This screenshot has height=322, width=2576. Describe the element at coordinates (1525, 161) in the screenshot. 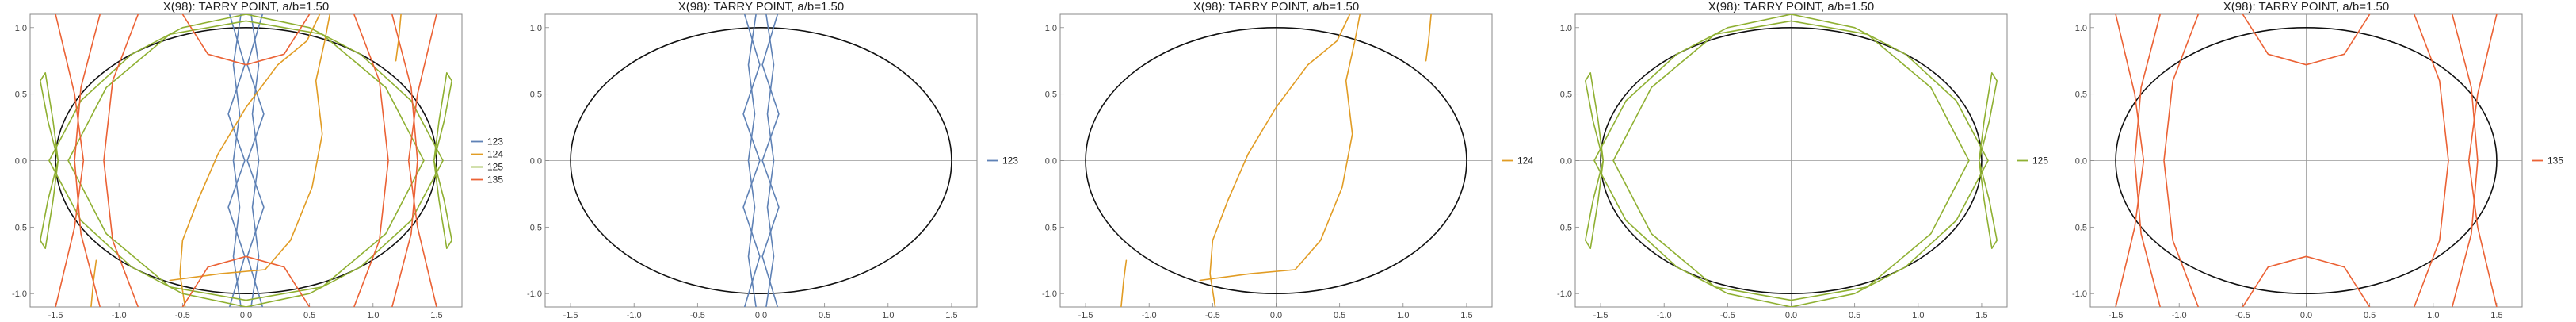

I see `legend-label-124: 124` at that location.